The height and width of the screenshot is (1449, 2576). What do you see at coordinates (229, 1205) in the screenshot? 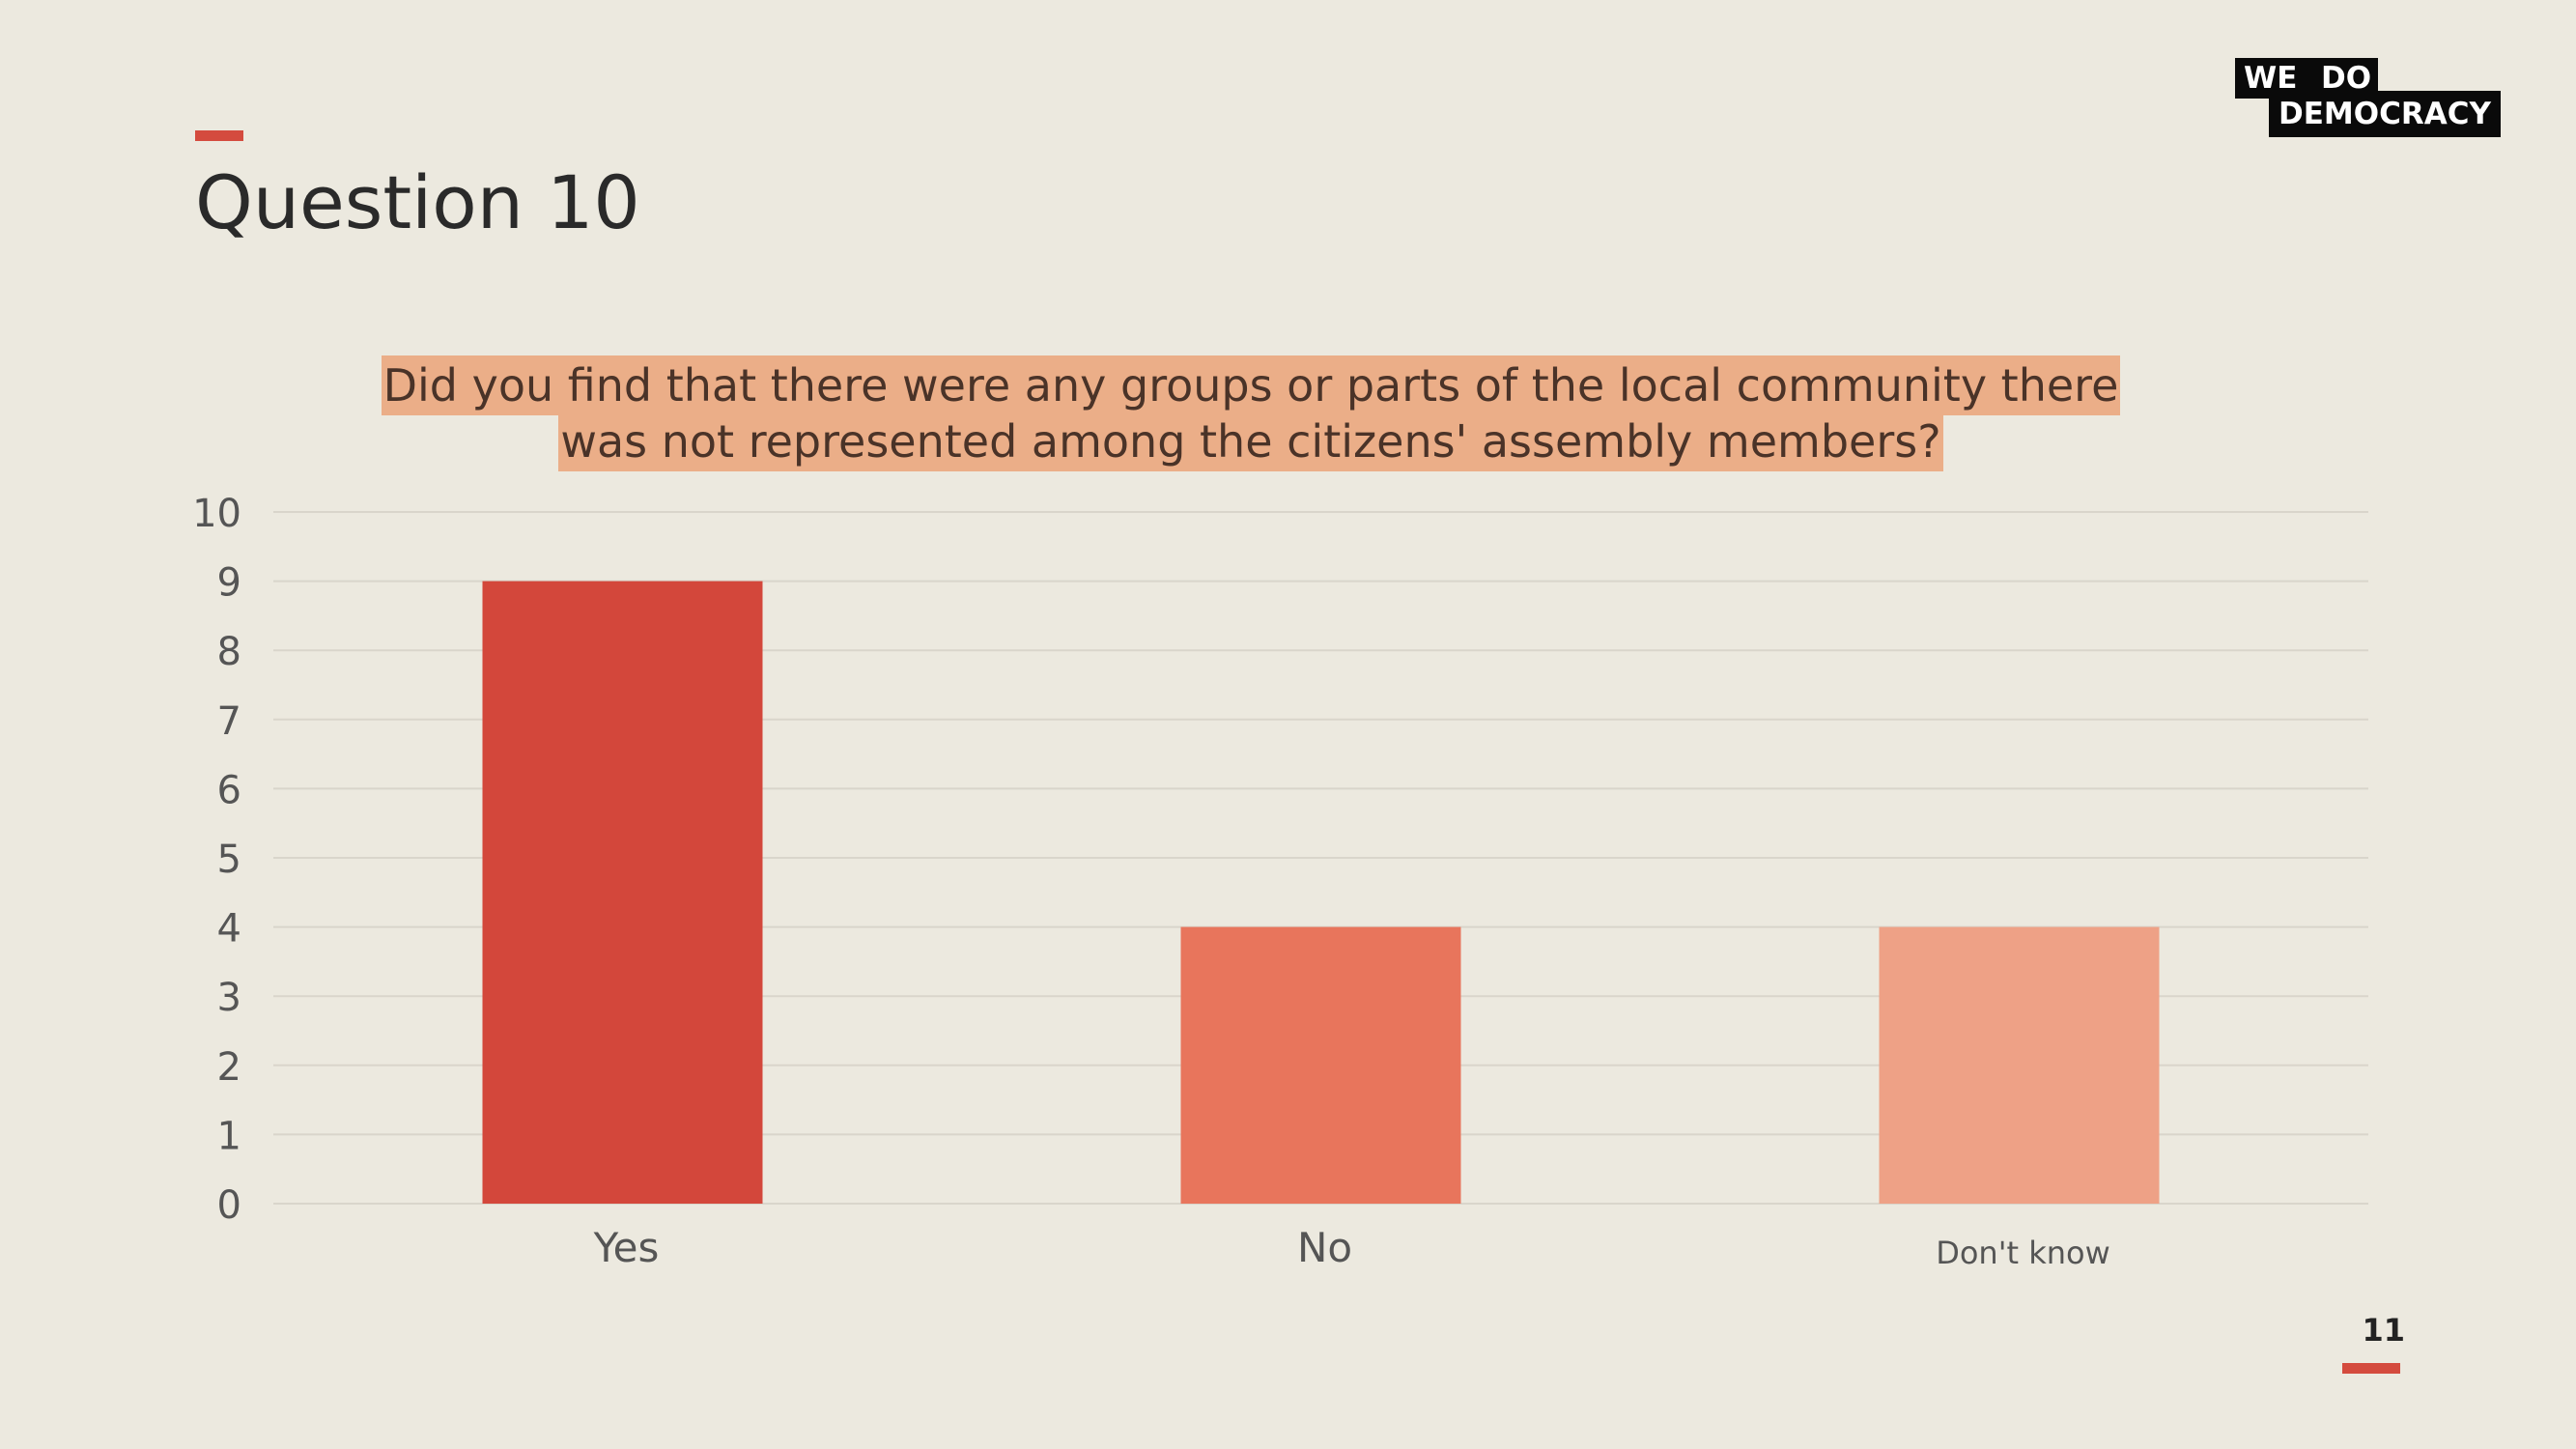
I see `y-tick-label: 0` at bounding box center [229, 1205].